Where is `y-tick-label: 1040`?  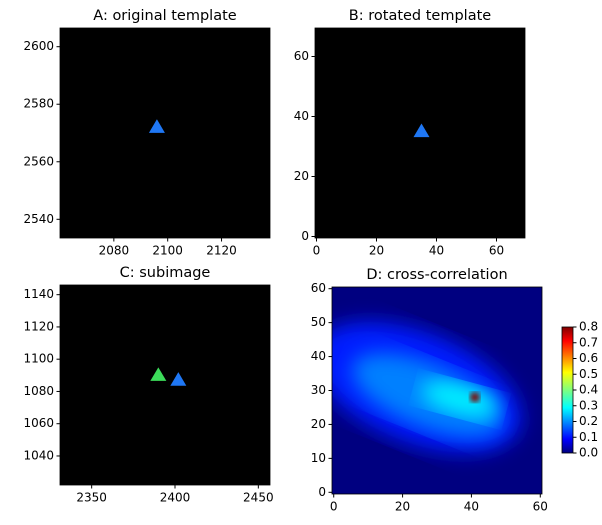
y-tick-label: 1040 is located at coordinates (38, 455).